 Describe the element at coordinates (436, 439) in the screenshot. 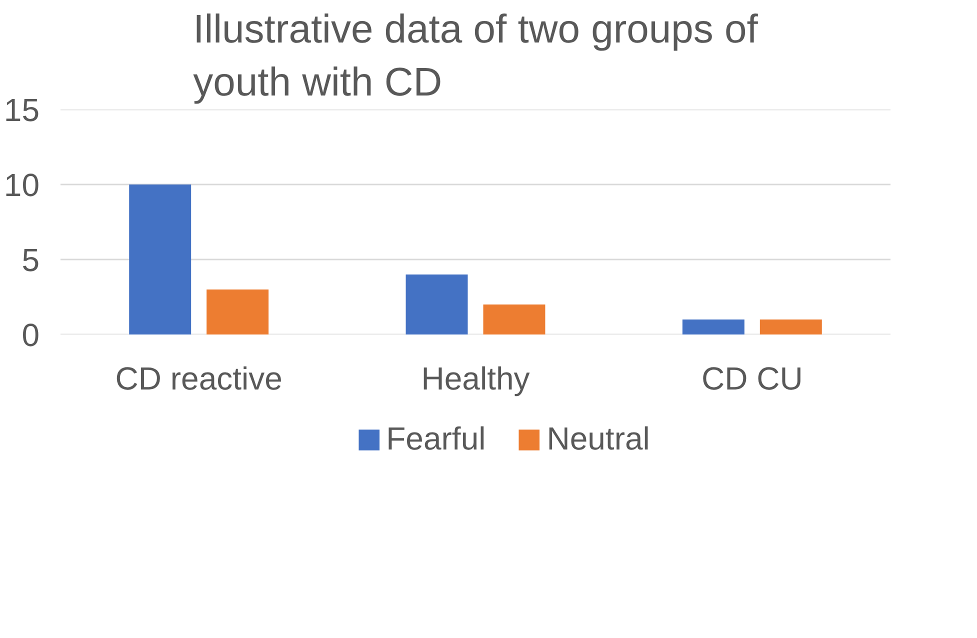

I see `legend-label: Fearful` at that location.